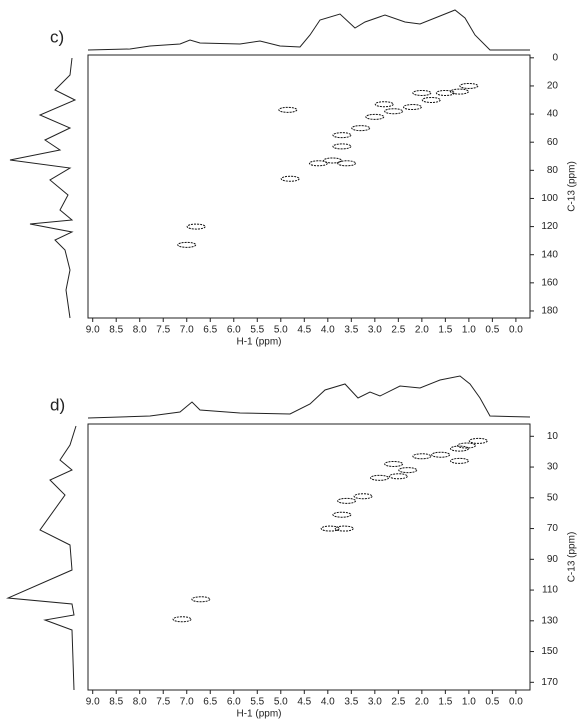 The width and height of the screenshot is (584, 720). I want to click on left-projection, so click(41, 558).